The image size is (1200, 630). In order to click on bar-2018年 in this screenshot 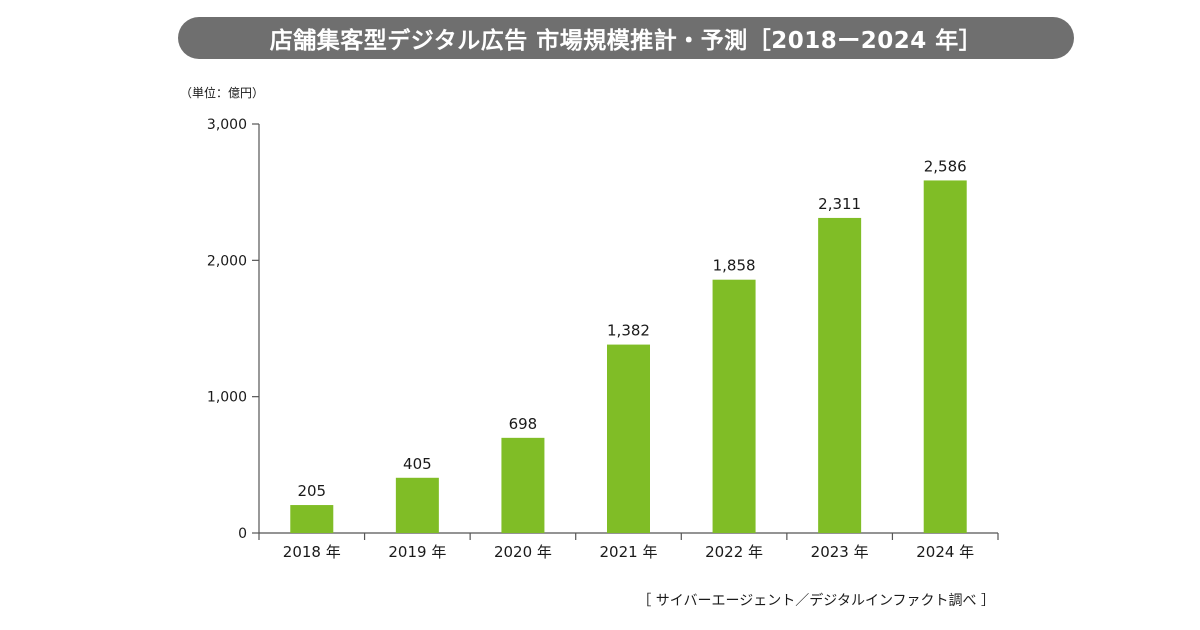, I will do `click(312, 519)`.